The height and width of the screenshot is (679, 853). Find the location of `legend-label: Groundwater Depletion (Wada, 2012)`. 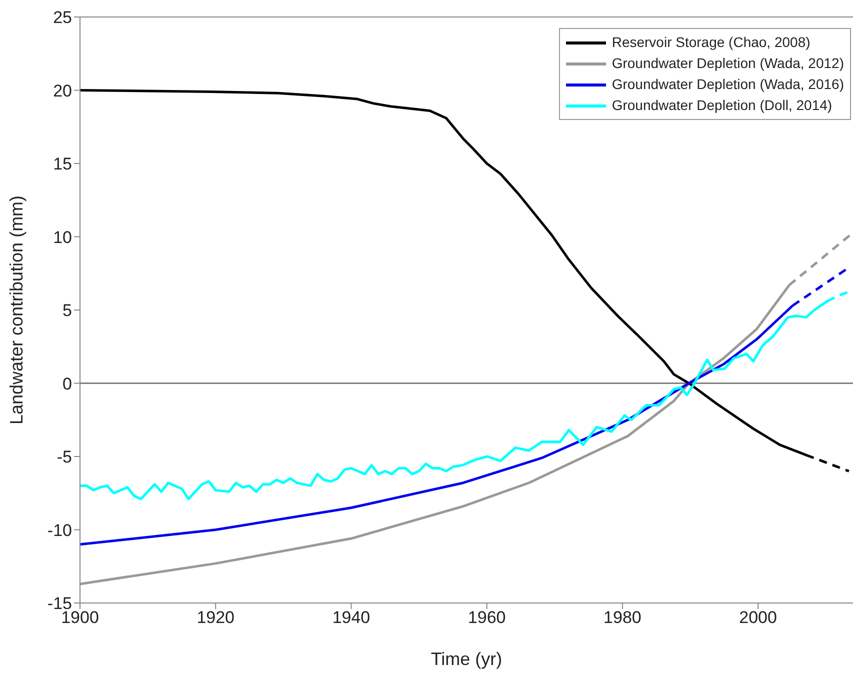

legend-label: Groundwater Depletion (Wada, 2012) is located at coordinates (728, 63).